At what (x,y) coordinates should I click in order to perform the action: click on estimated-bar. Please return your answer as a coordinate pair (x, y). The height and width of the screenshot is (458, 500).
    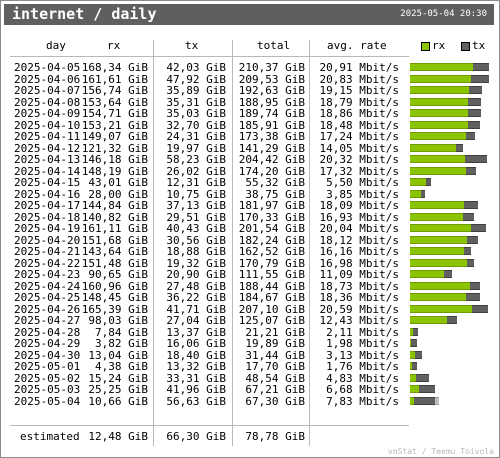
    Looking at the image, I should click on (437, 400).